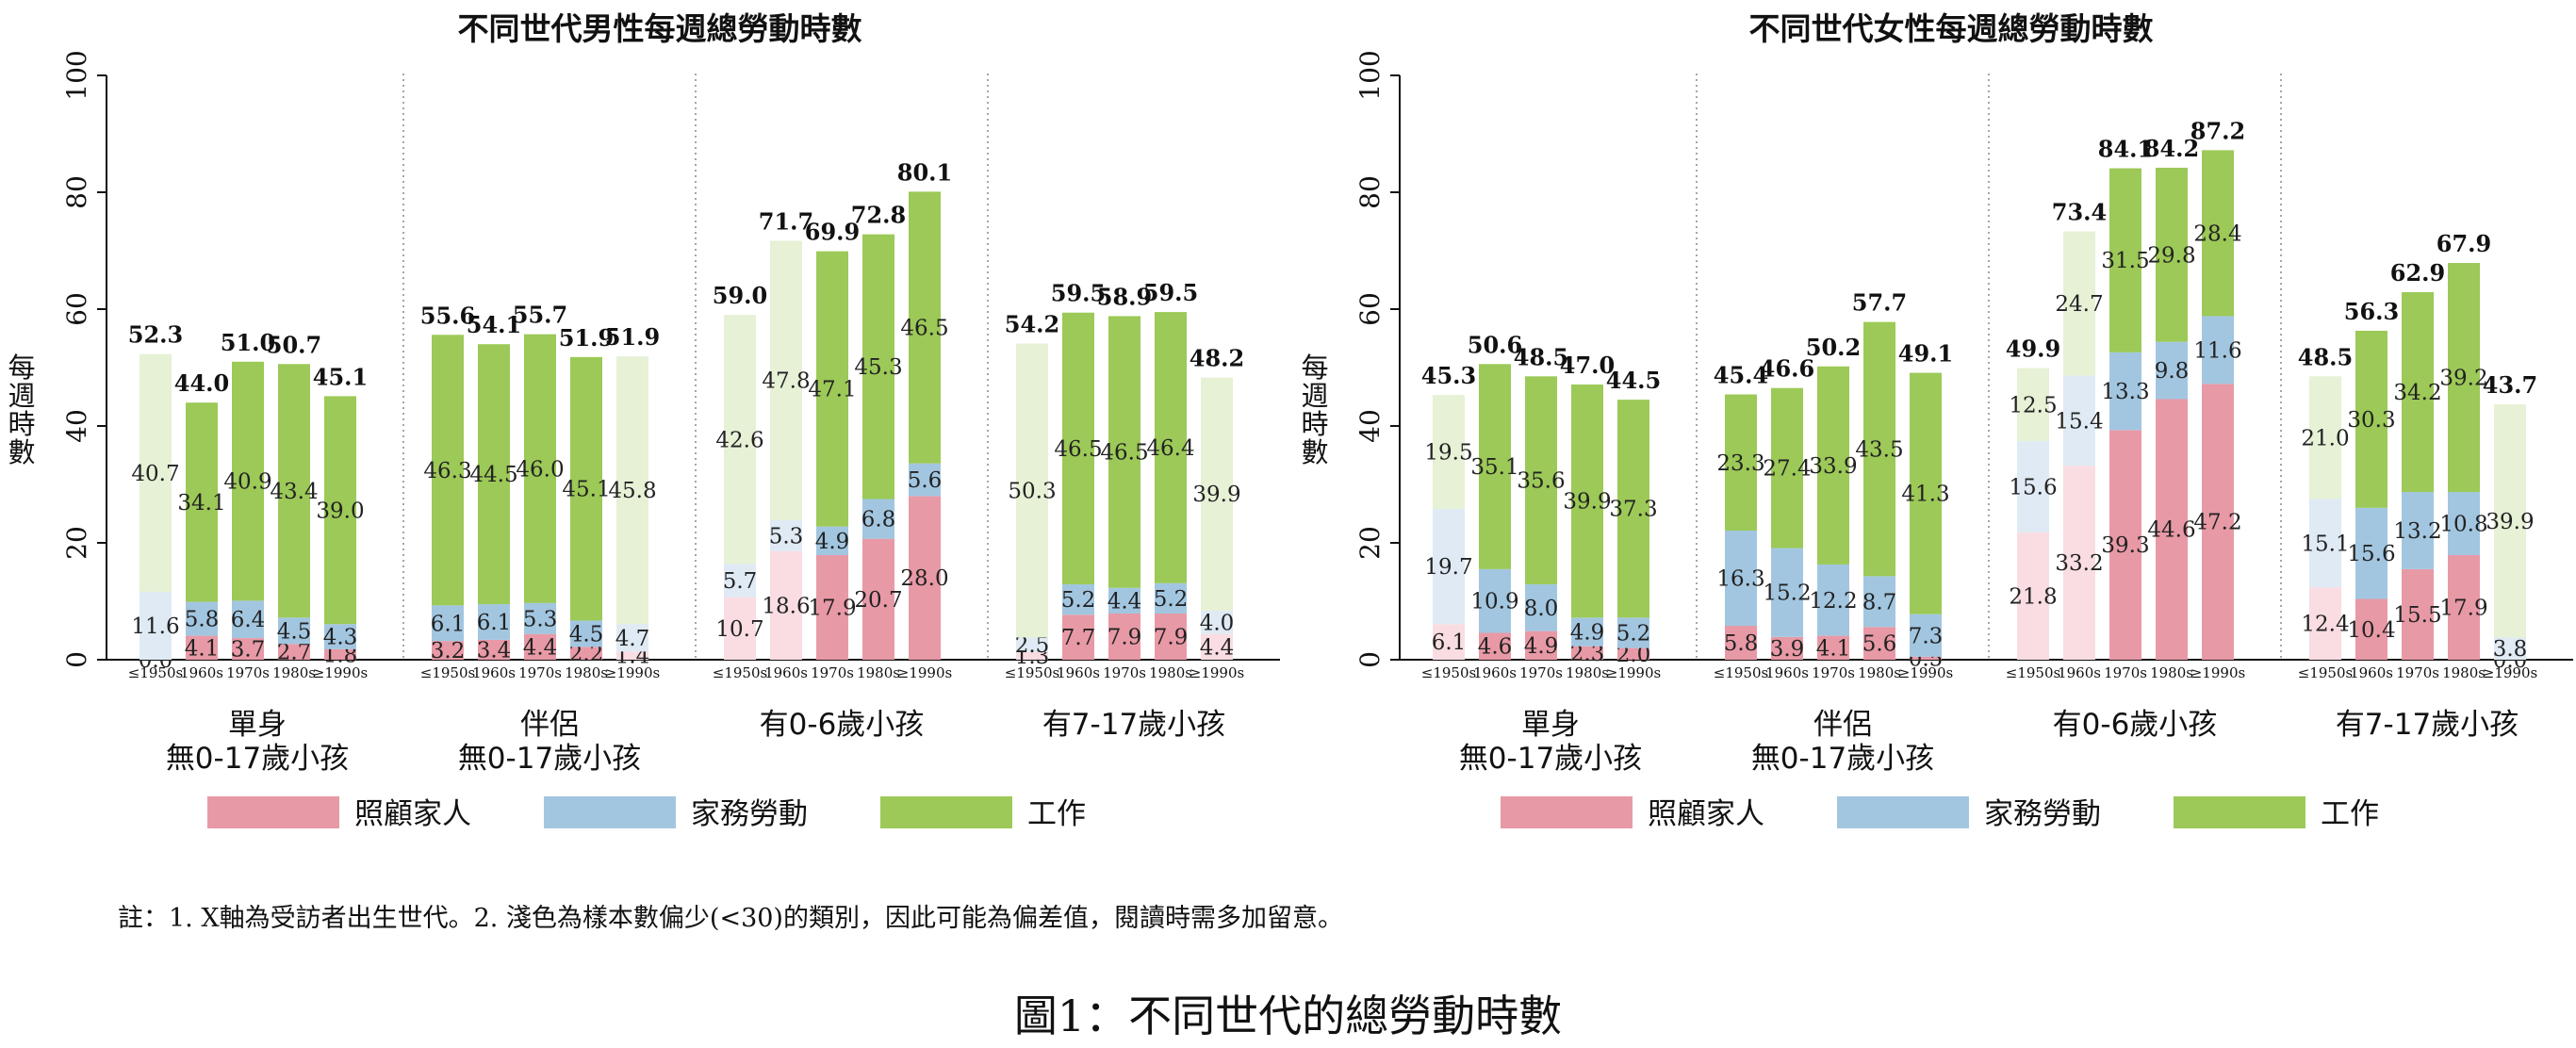 The height and width of the screenshot is (1048, 2576). Describe the element at coordinates (2325, 625) in the screenshot. I see `data-label-care: 12.4` at that location.